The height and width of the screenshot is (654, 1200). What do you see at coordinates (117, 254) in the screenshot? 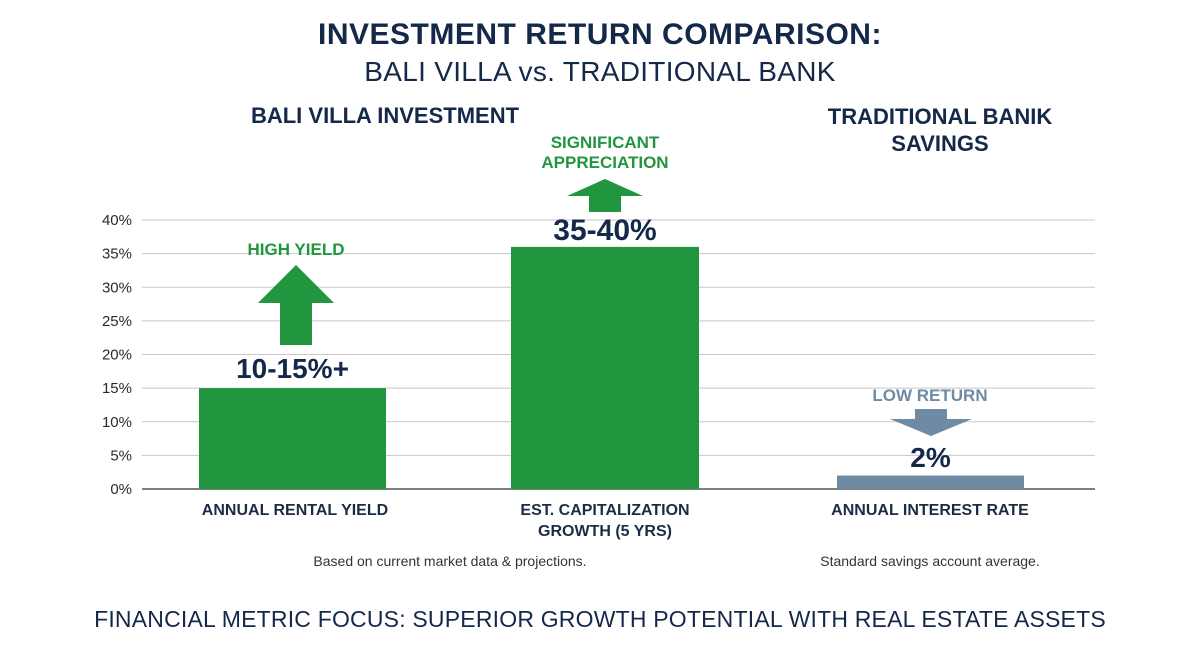
I see `y-tick-label: 35%` at bounding box center [117, 254].